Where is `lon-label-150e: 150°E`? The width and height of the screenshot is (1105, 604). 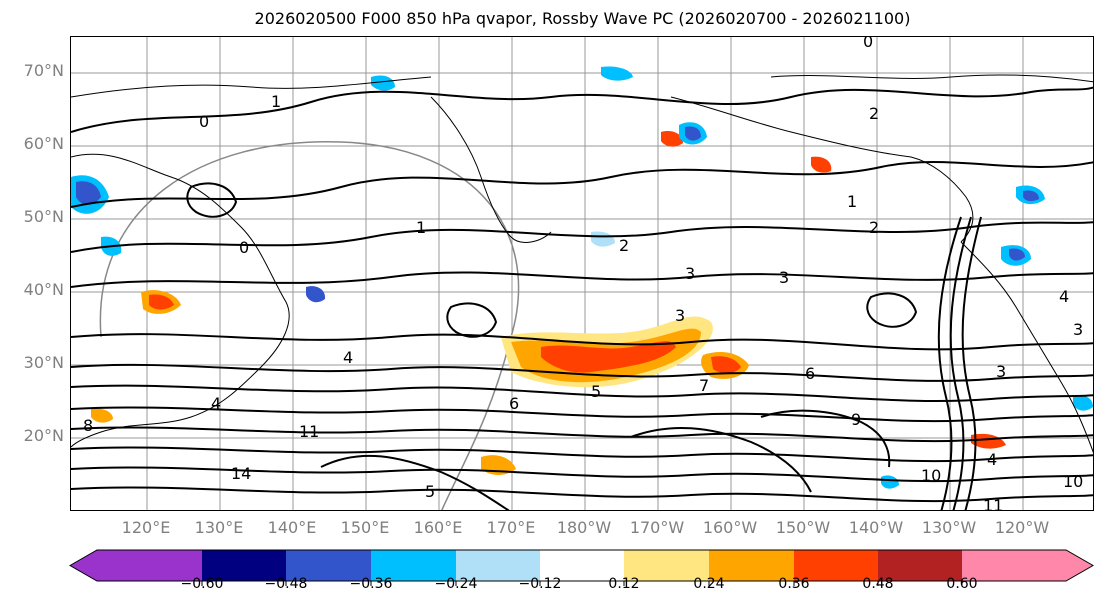 lon-label-150e: 150°E is located at coordinates (365, 527).